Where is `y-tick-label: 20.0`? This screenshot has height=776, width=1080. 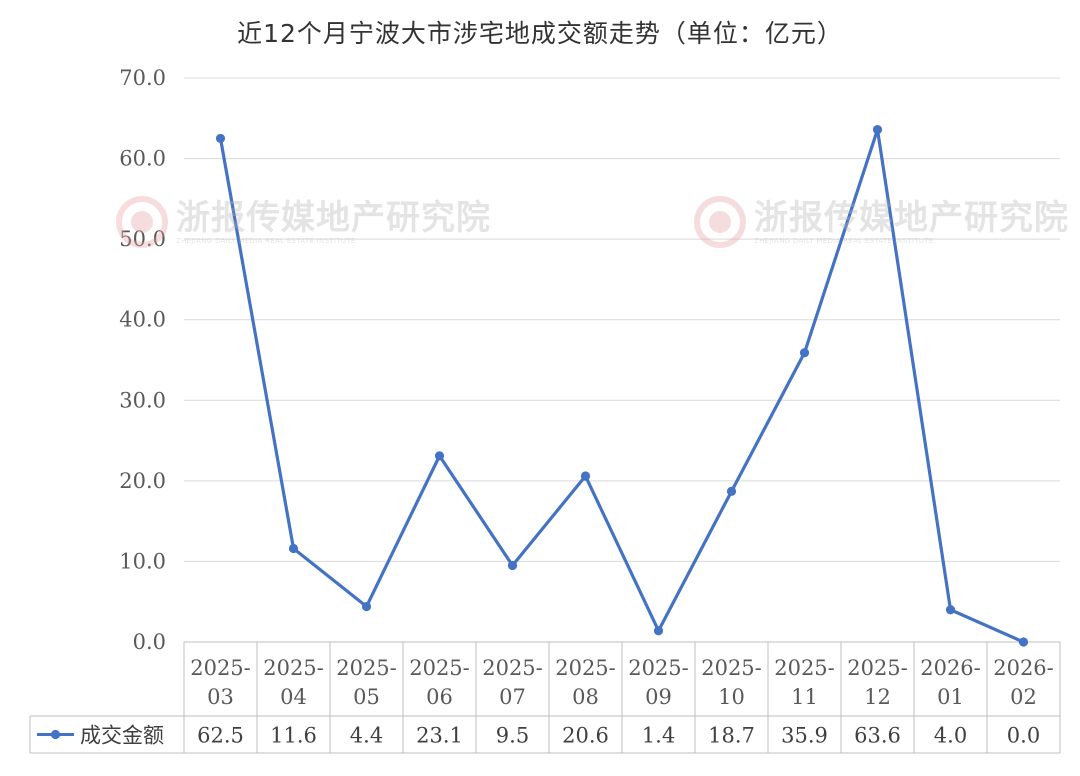
y-tick-label: 20.0 is located at coordinates (142, 481).